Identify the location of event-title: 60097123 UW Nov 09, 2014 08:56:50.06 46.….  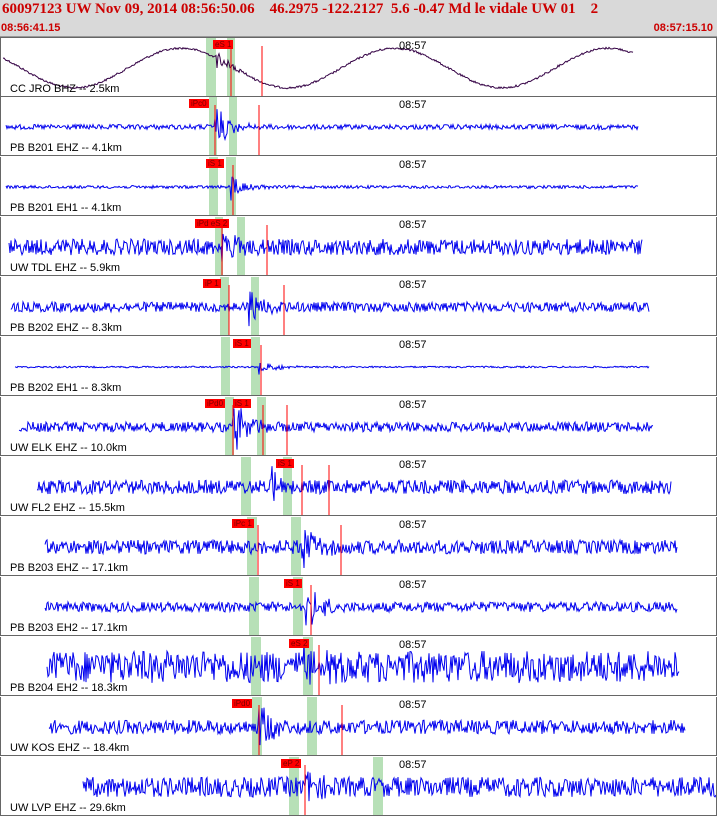
(300, 9).